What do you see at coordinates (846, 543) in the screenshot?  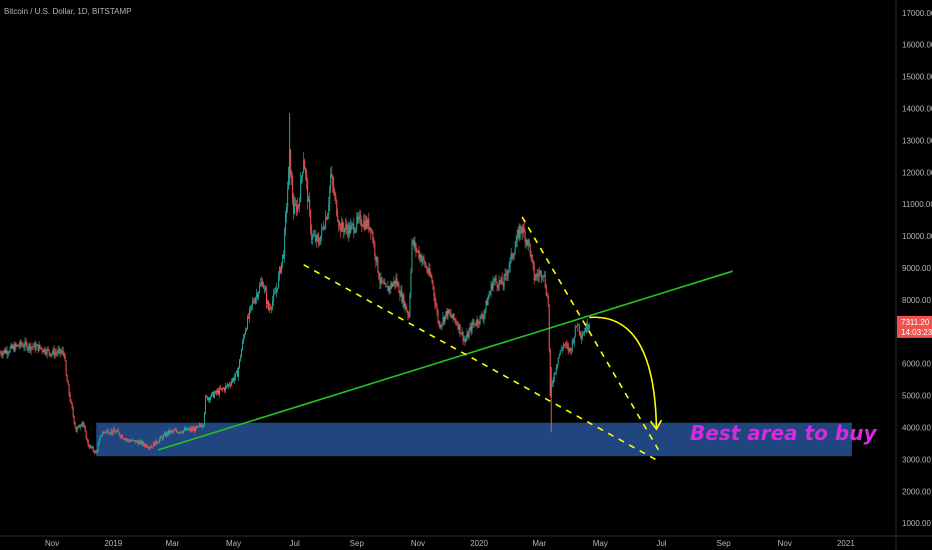 I see `x-tick-label: 2021` at bounding box center [846, 543].